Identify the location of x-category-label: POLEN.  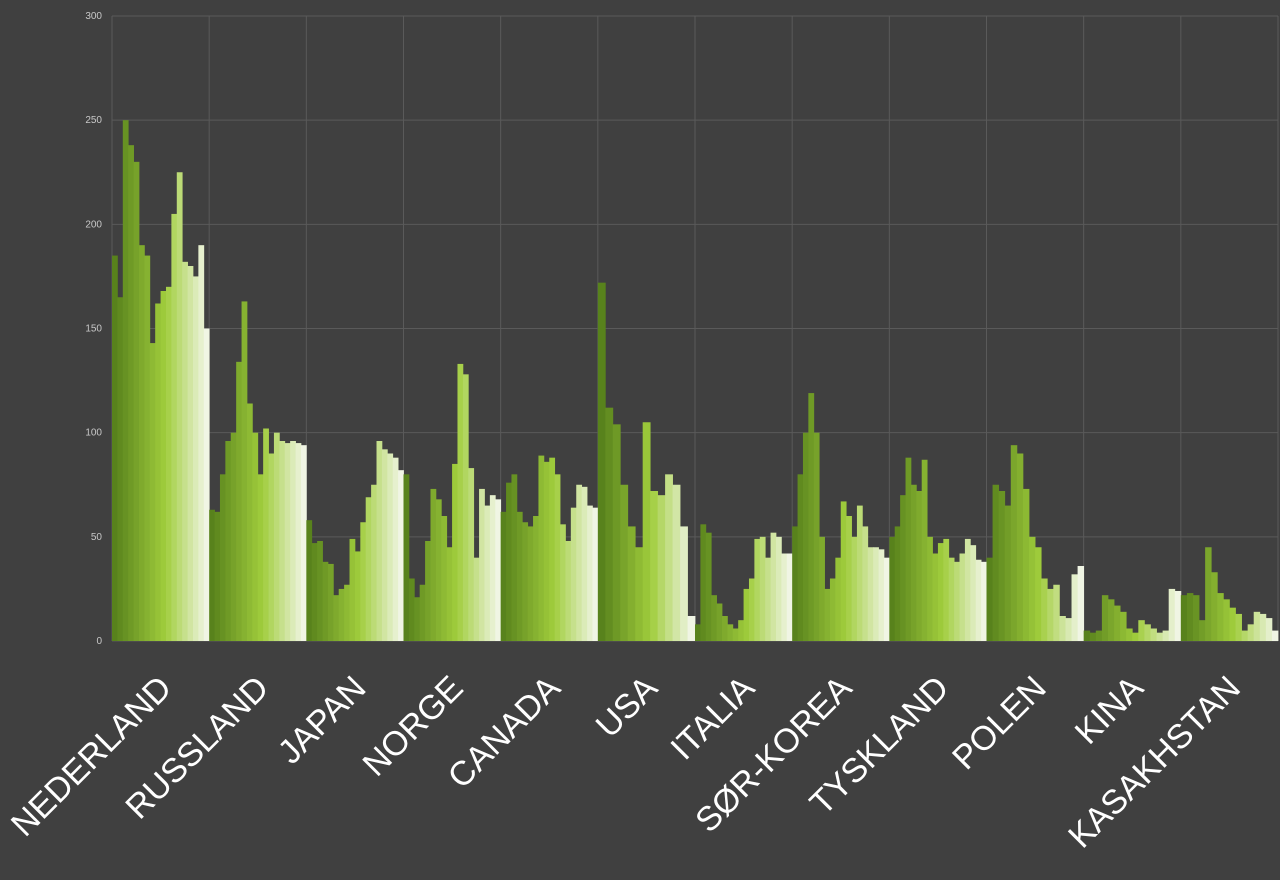
(999, 723).